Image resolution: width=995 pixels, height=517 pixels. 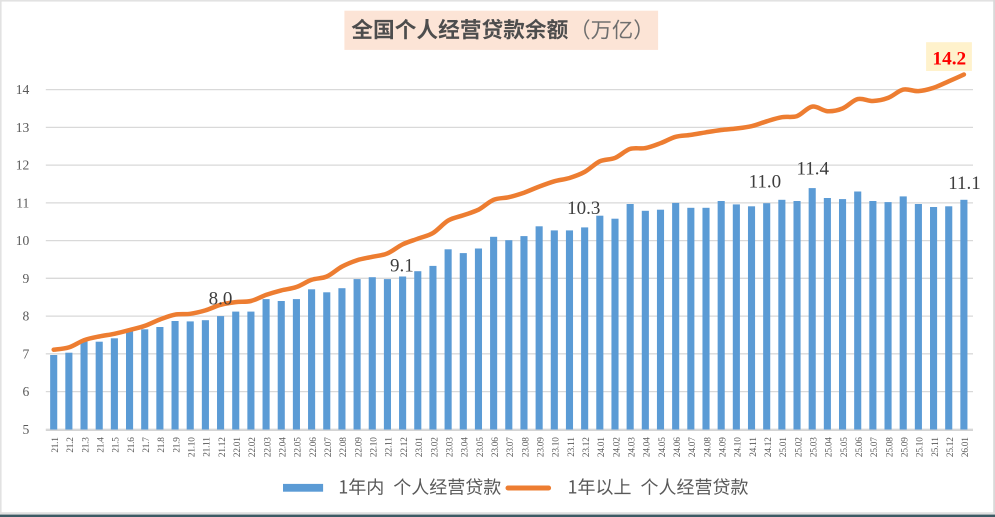 I want to click on svg-text: 22.11, so click(x=390, y=447).